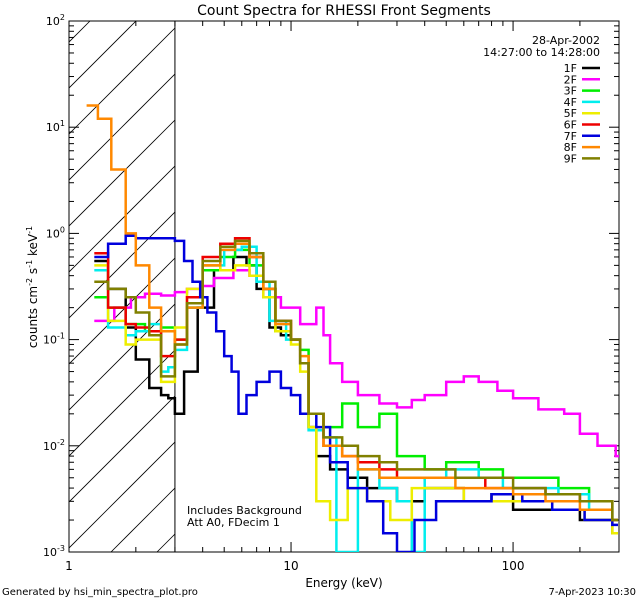  Describe the element at coordinates (570, 68) in the screenshot. I see `legend-label: 1F` at that location.